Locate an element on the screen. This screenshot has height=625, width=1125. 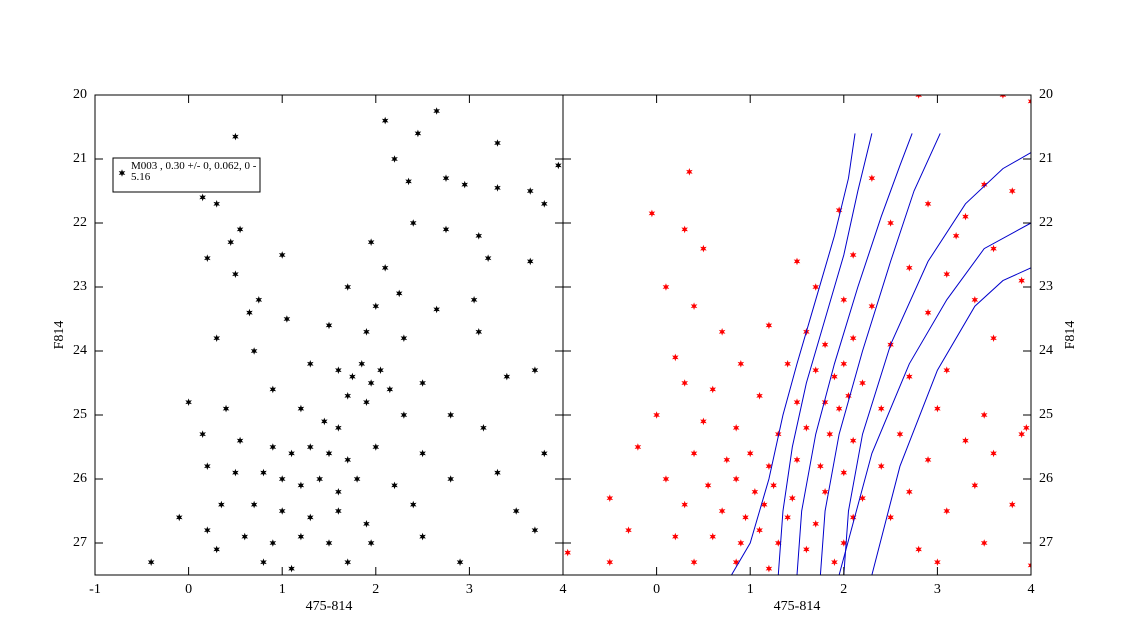
legend-label-box: M003 , 0.30 +/- 0, 0.062, 0 - 5.16 is located at coordinates (194, 172).